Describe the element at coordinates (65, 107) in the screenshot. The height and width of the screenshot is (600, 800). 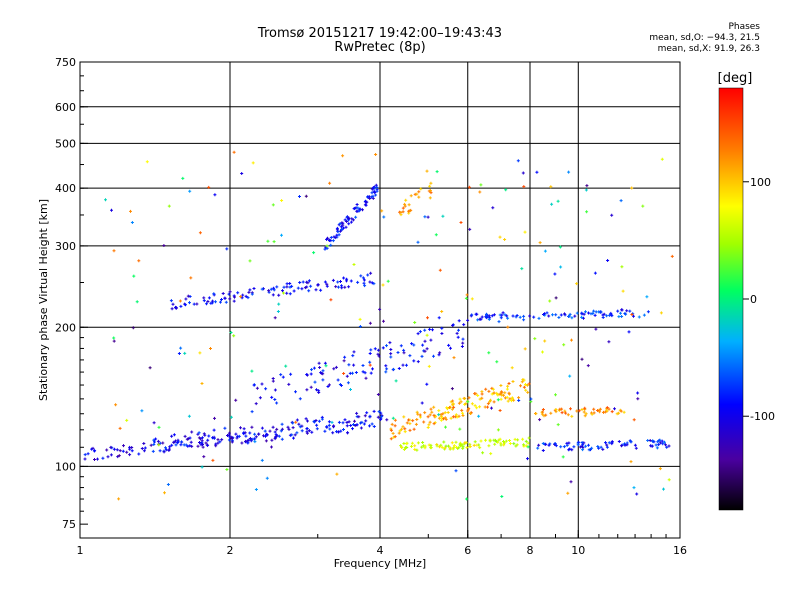
I see `y-tick-label: 600` at that location.